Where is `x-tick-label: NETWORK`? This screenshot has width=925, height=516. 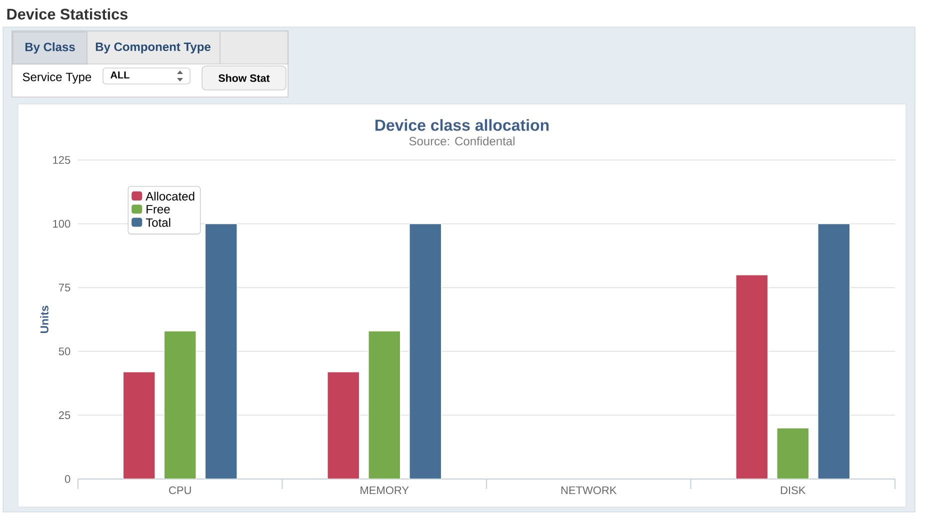 x-tick-label: NETWORK is located at coordinates (589, 490).